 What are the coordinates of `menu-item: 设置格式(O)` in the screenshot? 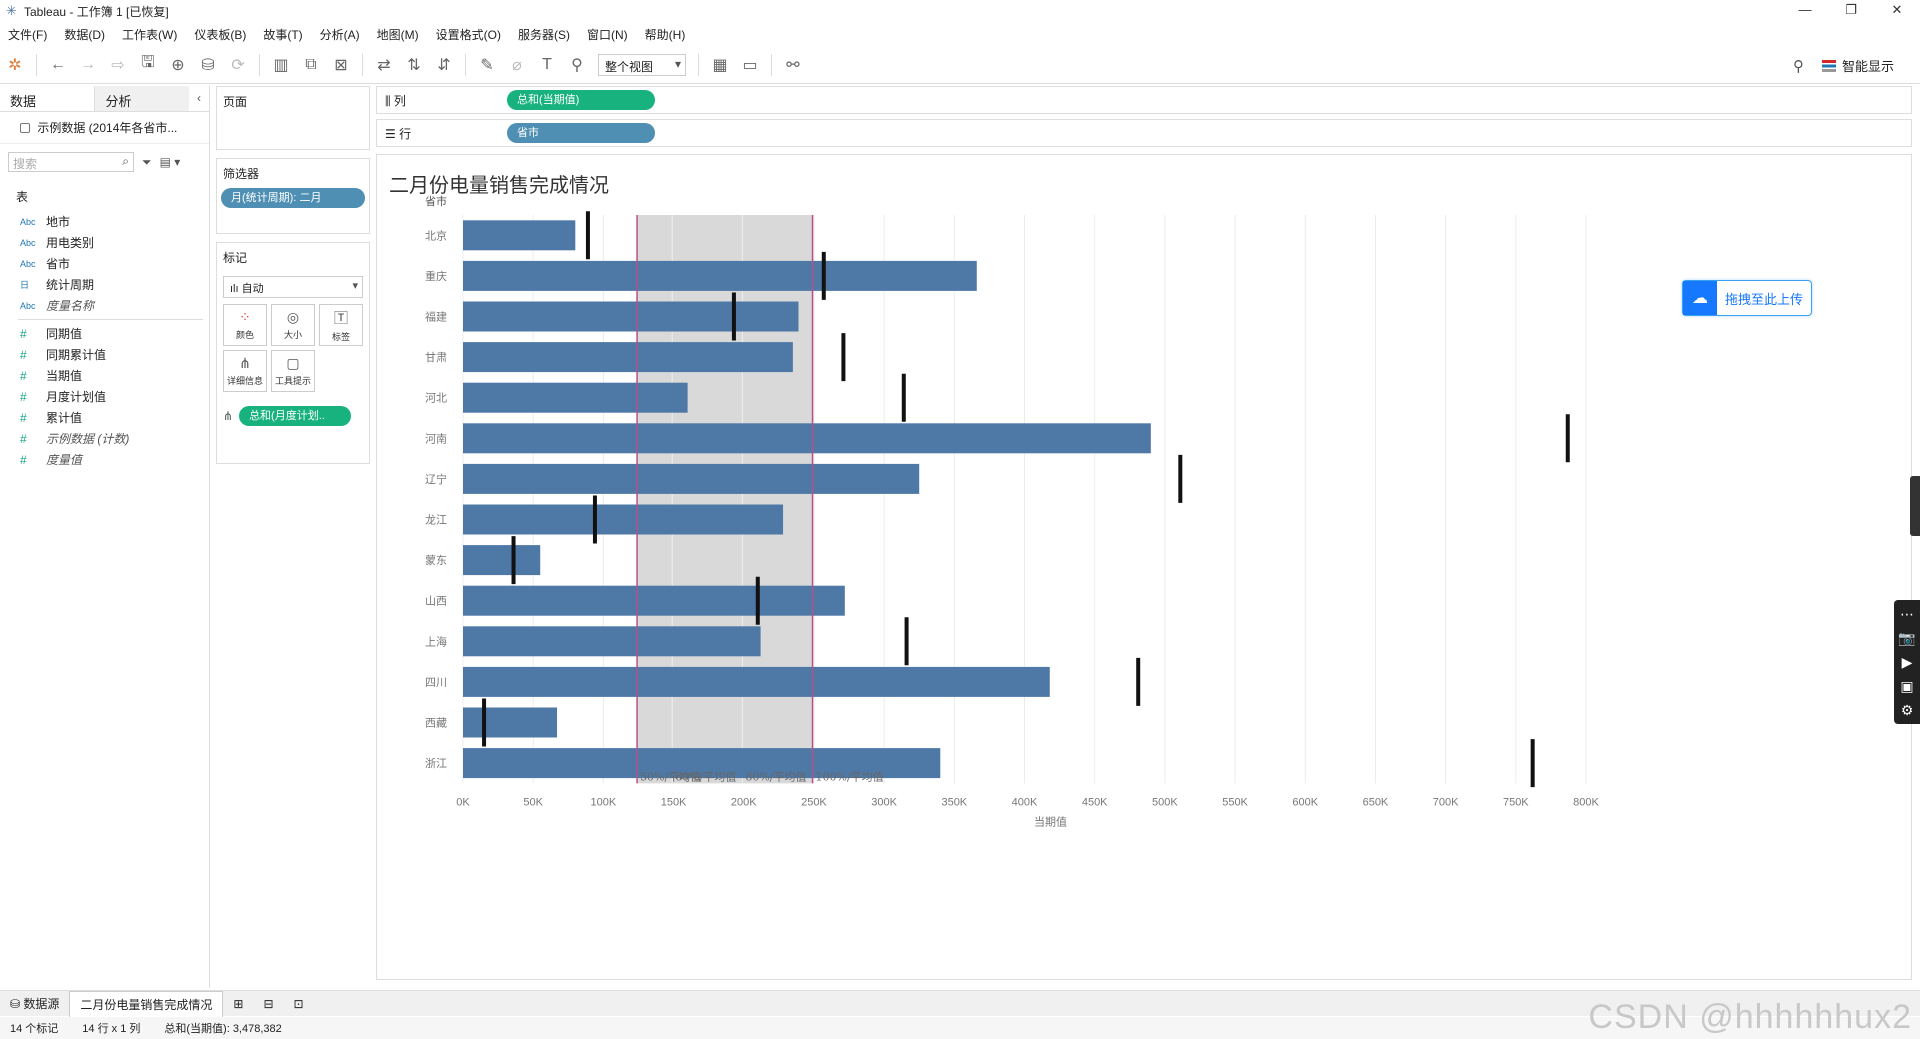 It's located at (468, 34).